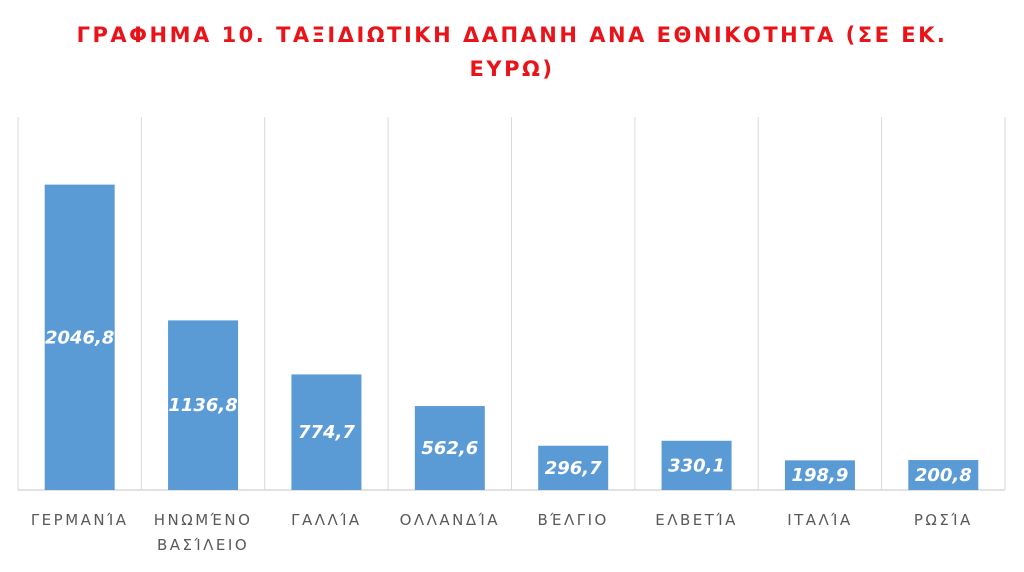 This screenshot has width=1024, height=572. I want to click on category-label: ΒΈΛΓΙΟ, so click(573, 520).